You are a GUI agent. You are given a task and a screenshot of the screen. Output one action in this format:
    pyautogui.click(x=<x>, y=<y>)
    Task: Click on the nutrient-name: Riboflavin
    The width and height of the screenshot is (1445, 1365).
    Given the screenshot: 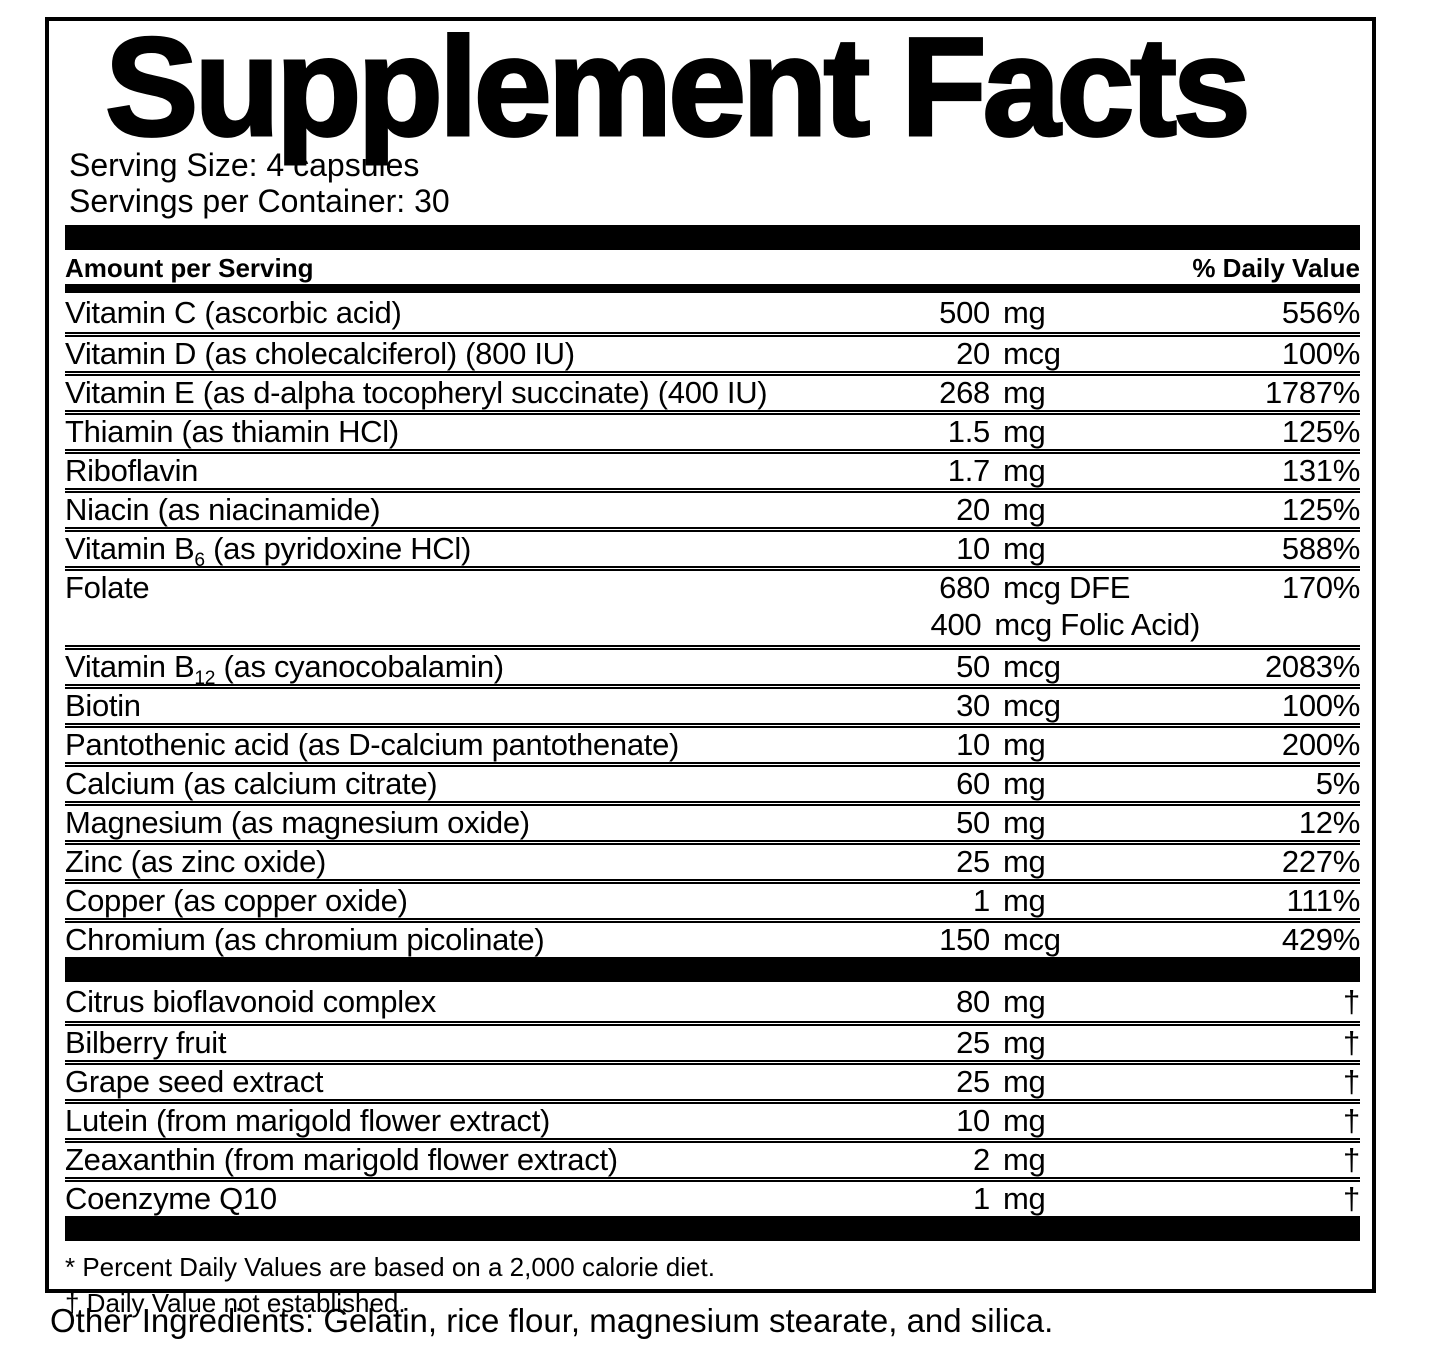 What is the action you would take?
    pyautogui.click(x=132, y=470)
    